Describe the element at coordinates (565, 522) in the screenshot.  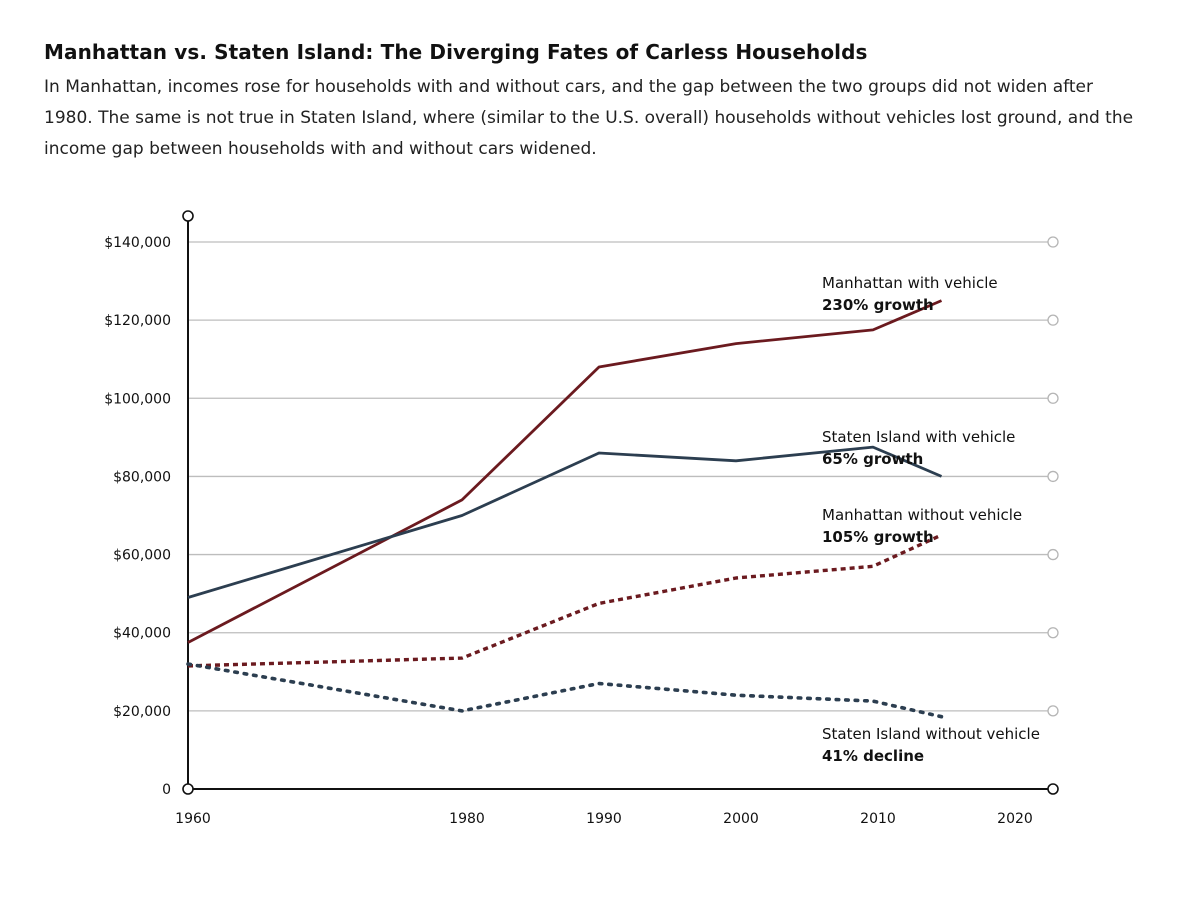
I see `series-line-staten-island-with-vehicle` at that location.